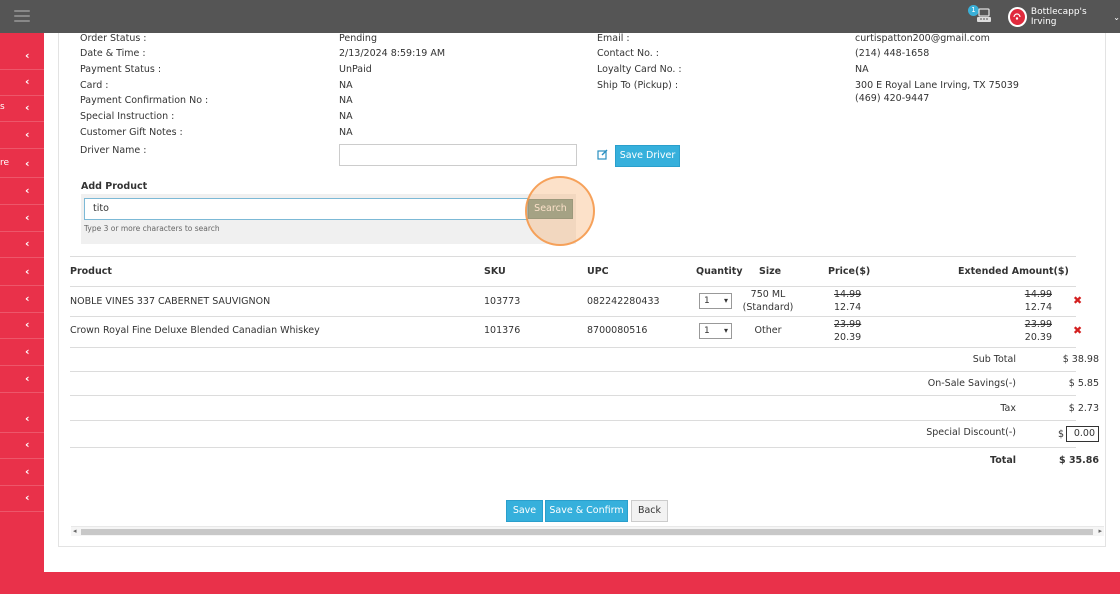 The height and width of the screenshot is (594, 1120). What do you see at coordinates (524, 511) in the screenshot?
I see `save-button: Save` at bounding box center [524, 511].